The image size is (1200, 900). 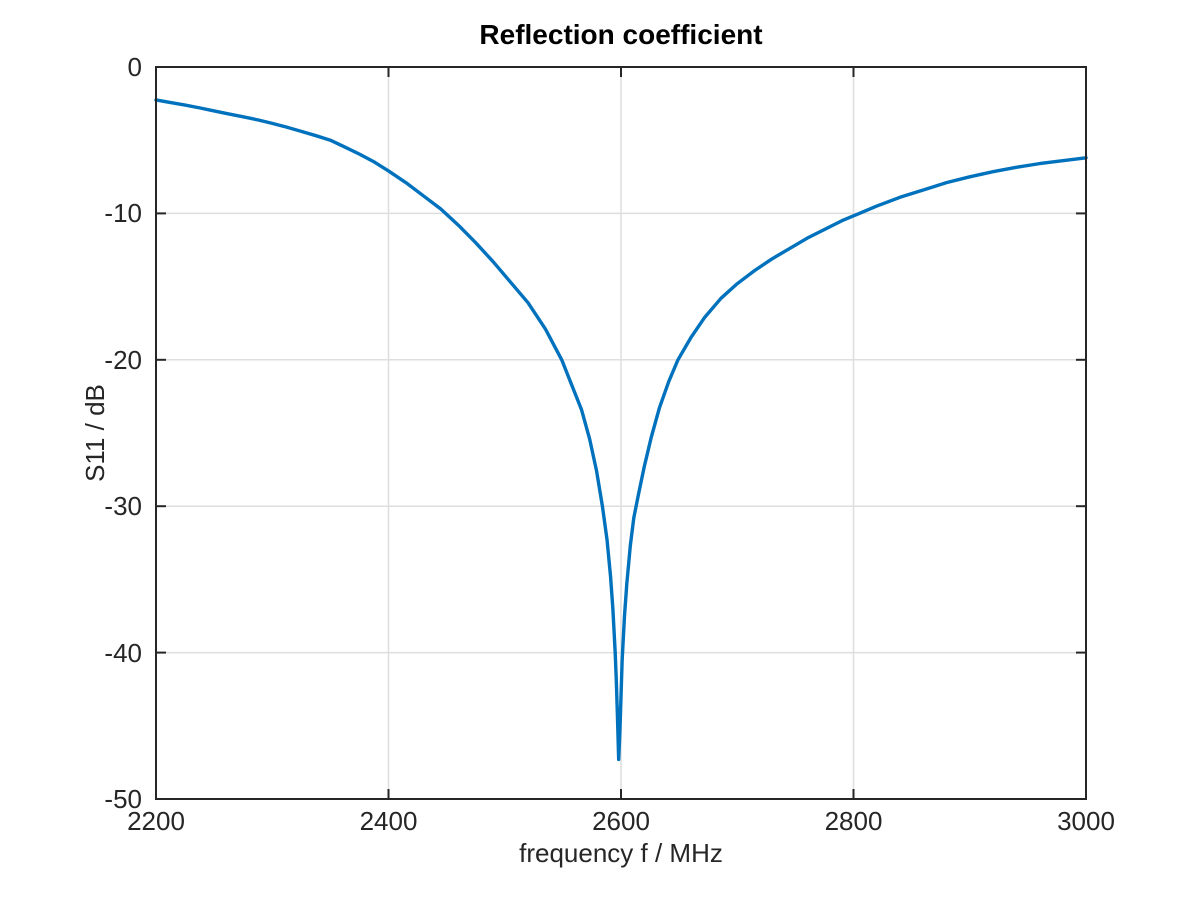 I want to click on y-tick-label: -30, so click(x=123, y=506).